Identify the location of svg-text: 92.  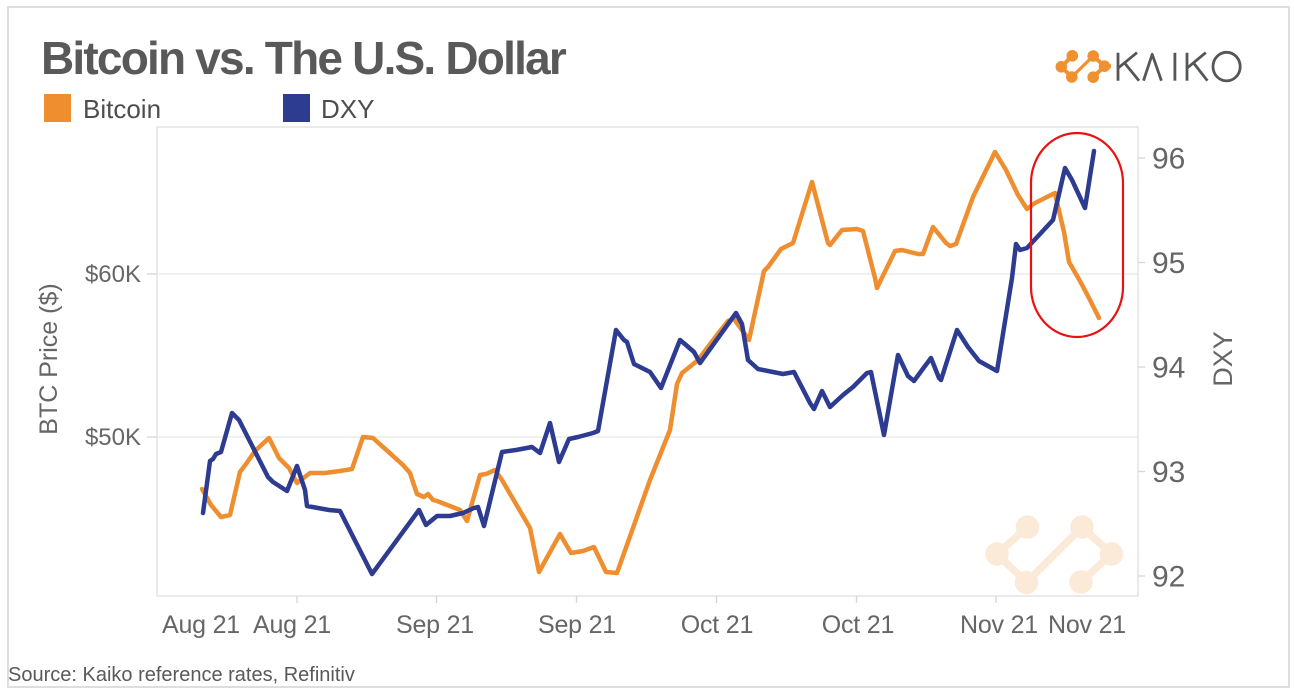
(1168, 577).